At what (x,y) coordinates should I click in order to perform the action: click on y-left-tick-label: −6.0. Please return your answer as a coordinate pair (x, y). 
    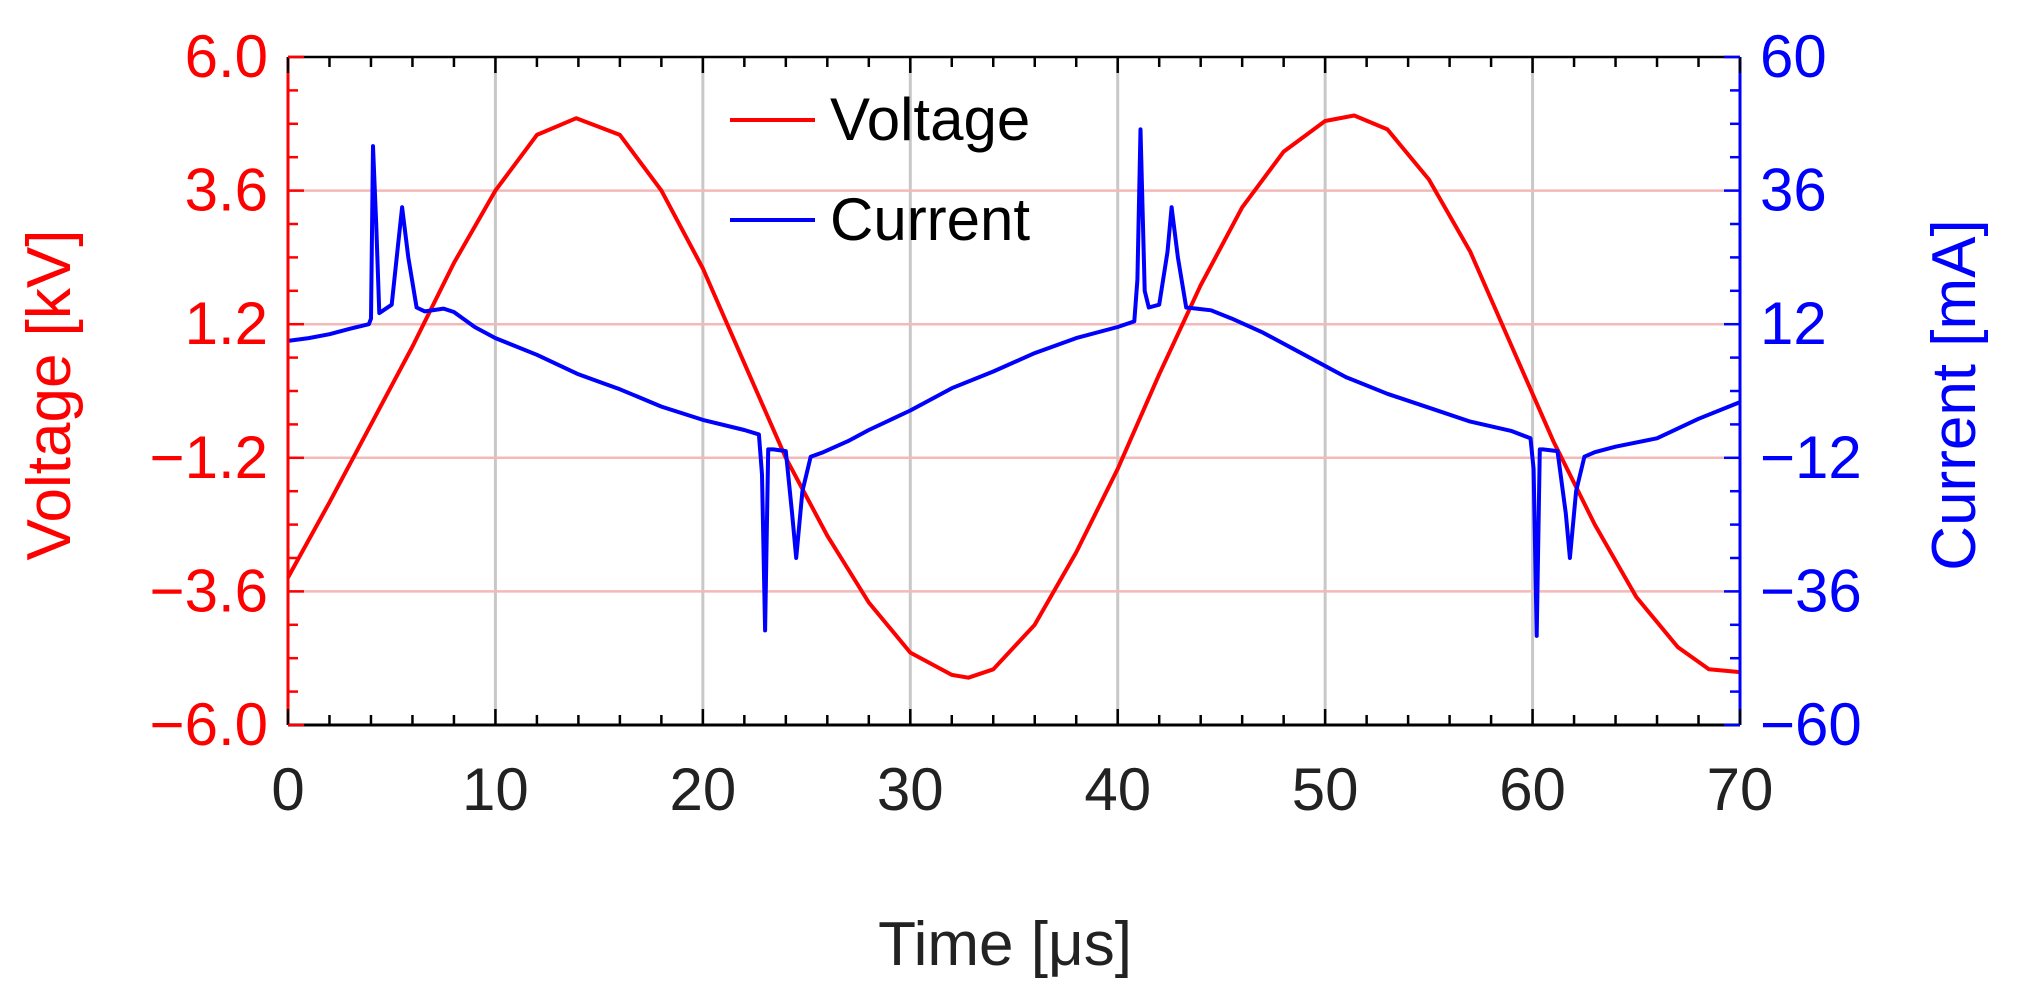
    Looking at the image, I should click on (209, 724).